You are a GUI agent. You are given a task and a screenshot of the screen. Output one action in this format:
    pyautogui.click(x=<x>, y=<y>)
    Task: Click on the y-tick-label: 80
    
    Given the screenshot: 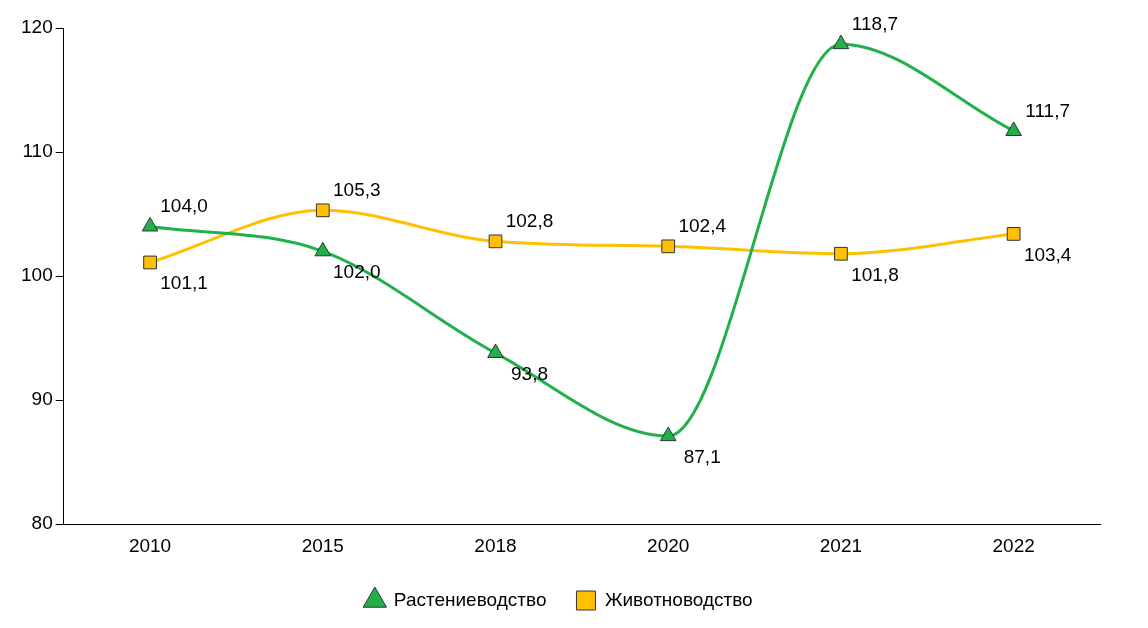 What is the action you would take?
    pyautogui.click(x=42, y=523)
    